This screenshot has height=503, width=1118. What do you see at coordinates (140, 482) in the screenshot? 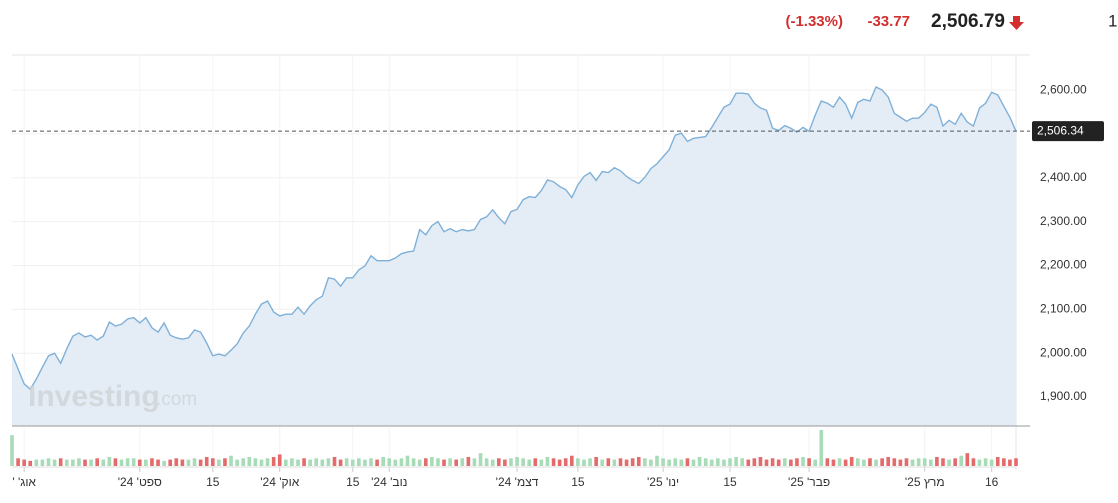
I see `x-tick-label: ספט' 24'` at bounding box center [140, 482].